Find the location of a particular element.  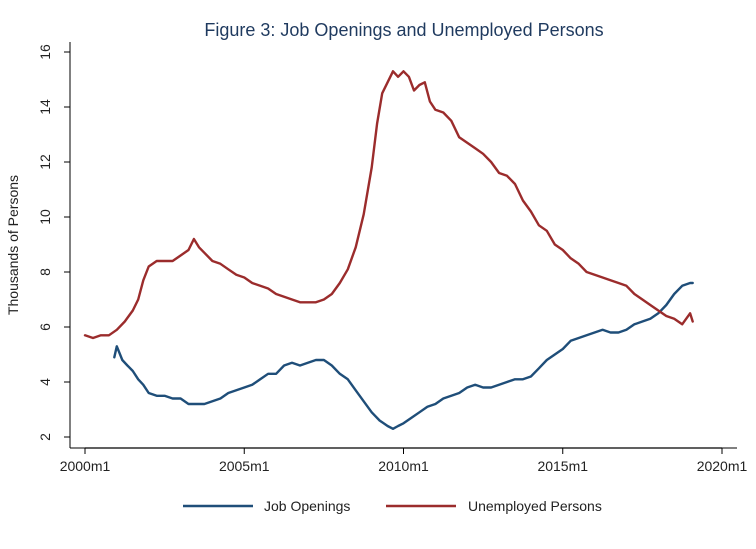

x-tick-label: 2005m1 is located at coordinates (244, 466).